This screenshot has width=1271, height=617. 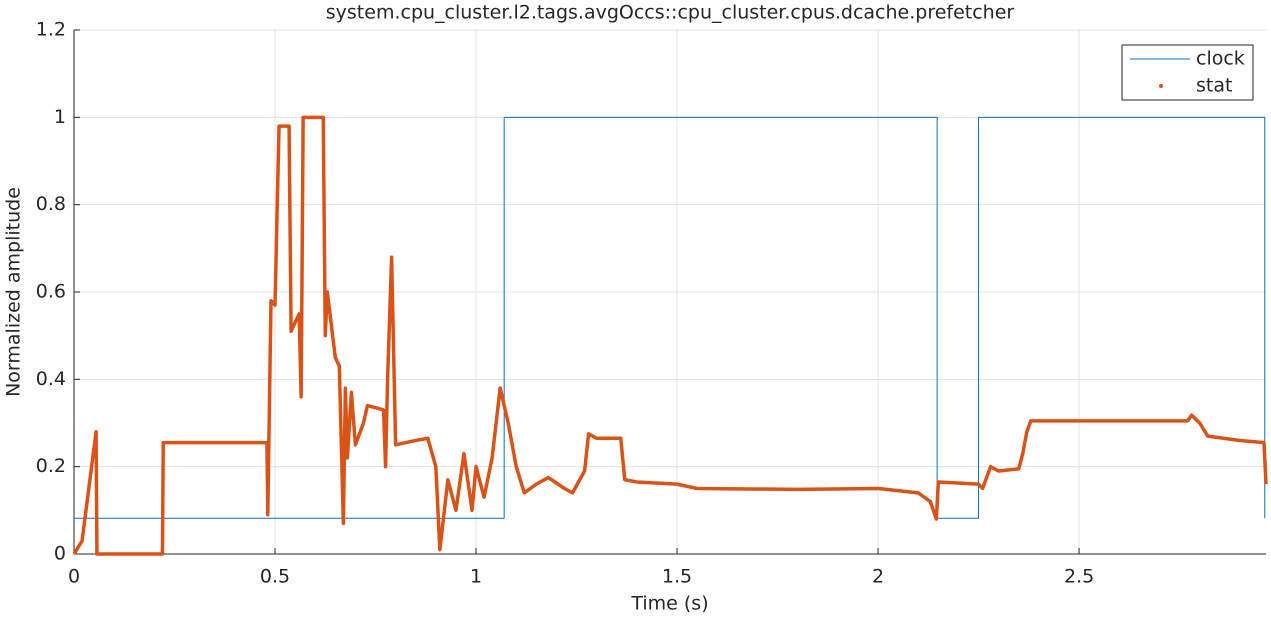 What do you see at coordinates (51, 30) in the screenshot?
I see `y-tick-label: 1.2` at bounding box center [51, 30].